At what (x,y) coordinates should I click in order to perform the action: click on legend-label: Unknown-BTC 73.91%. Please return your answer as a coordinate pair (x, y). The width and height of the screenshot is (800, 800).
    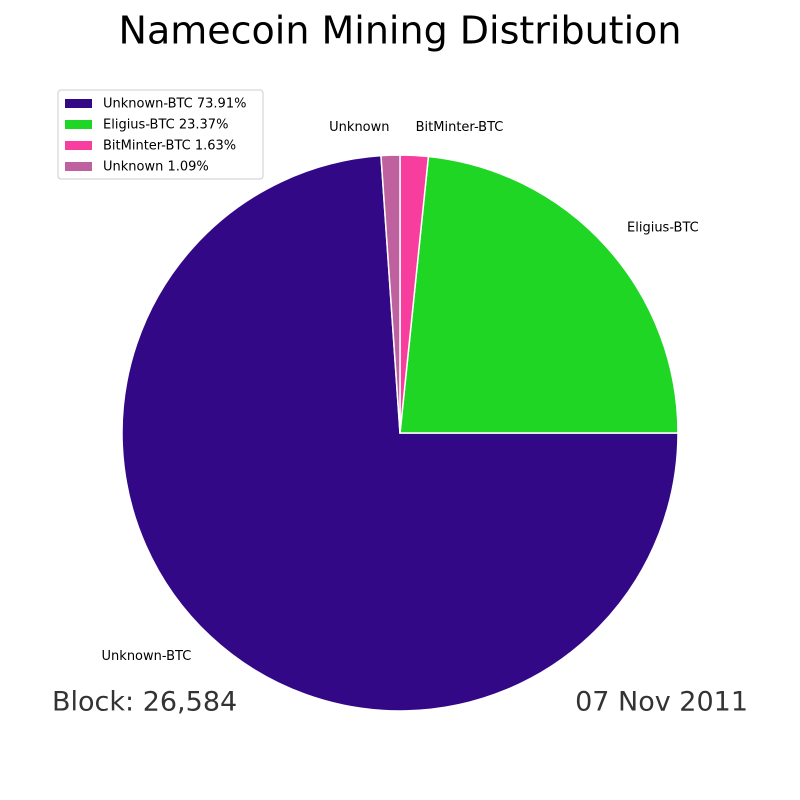
    Looking at the image, I should click on (174, 104).